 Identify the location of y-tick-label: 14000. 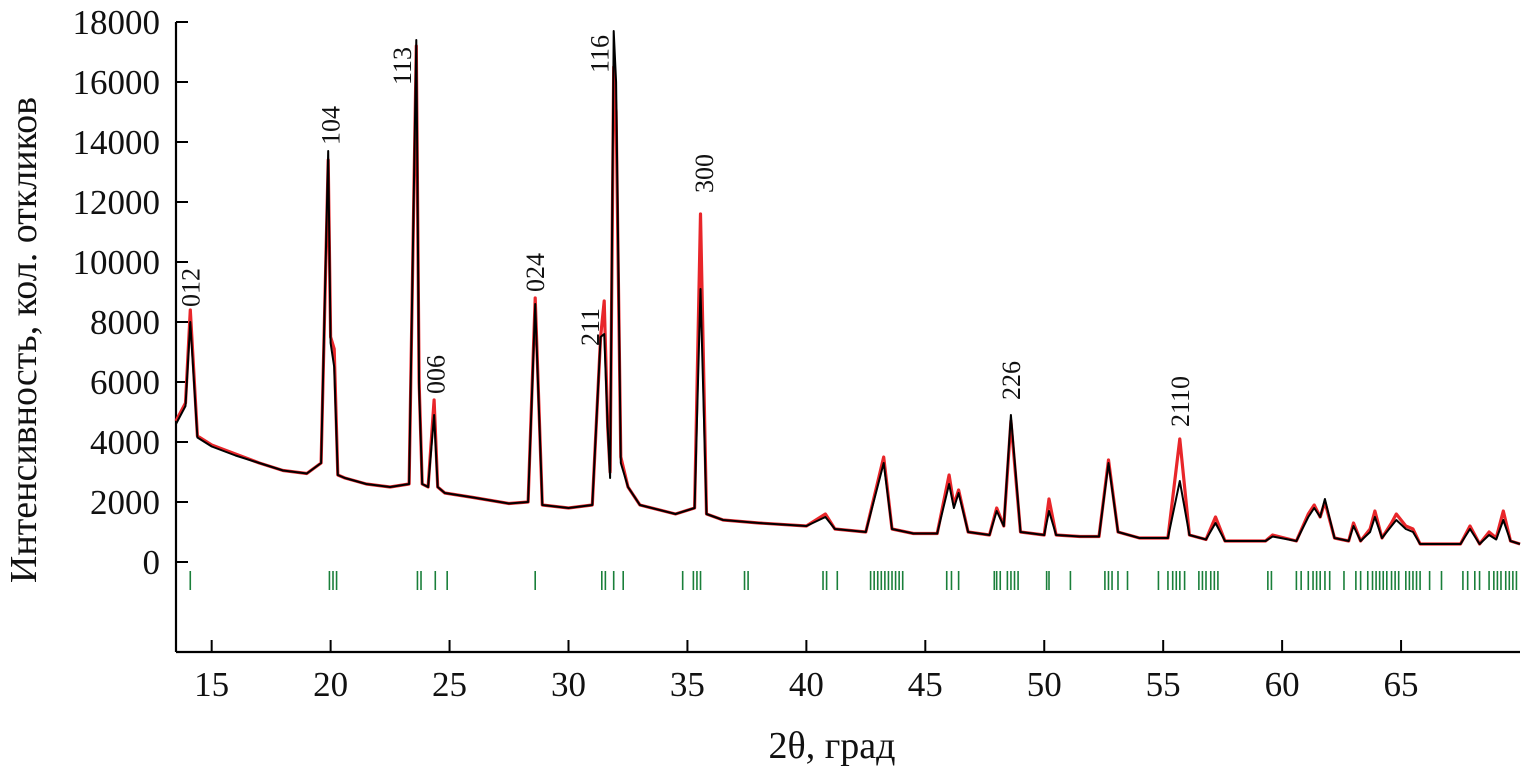
(117, 142).